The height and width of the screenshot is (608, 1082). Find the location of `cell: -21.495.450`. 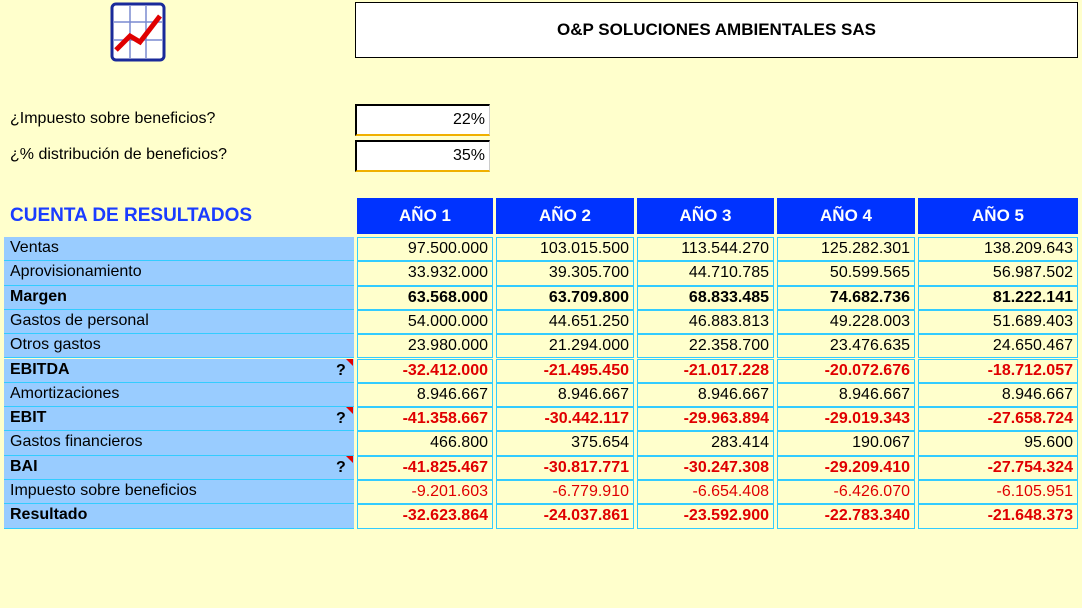

cell: -21.495.450 is located at coordinates (565, 370).